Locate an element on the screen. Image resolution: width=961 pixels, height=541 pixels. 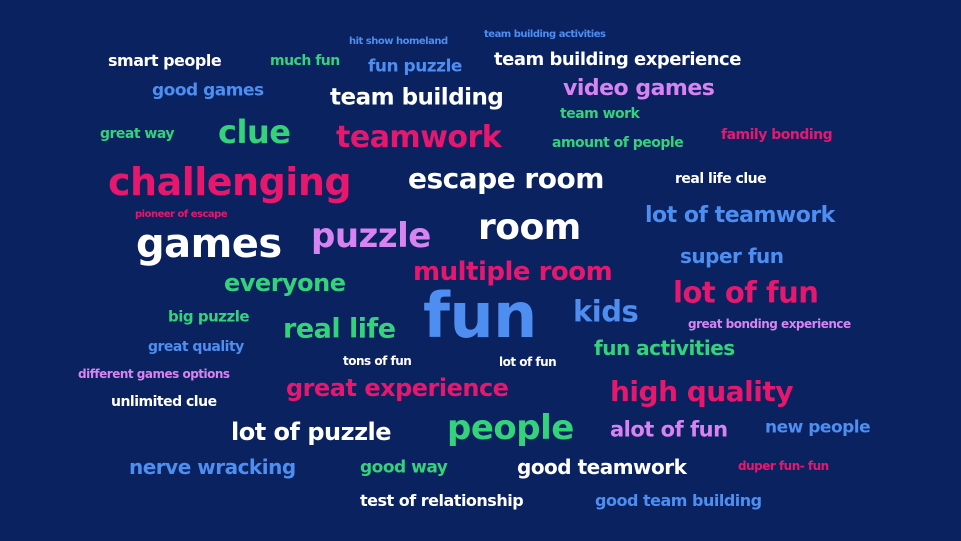
word-good-way: good way is located at coordinates (404, 467).